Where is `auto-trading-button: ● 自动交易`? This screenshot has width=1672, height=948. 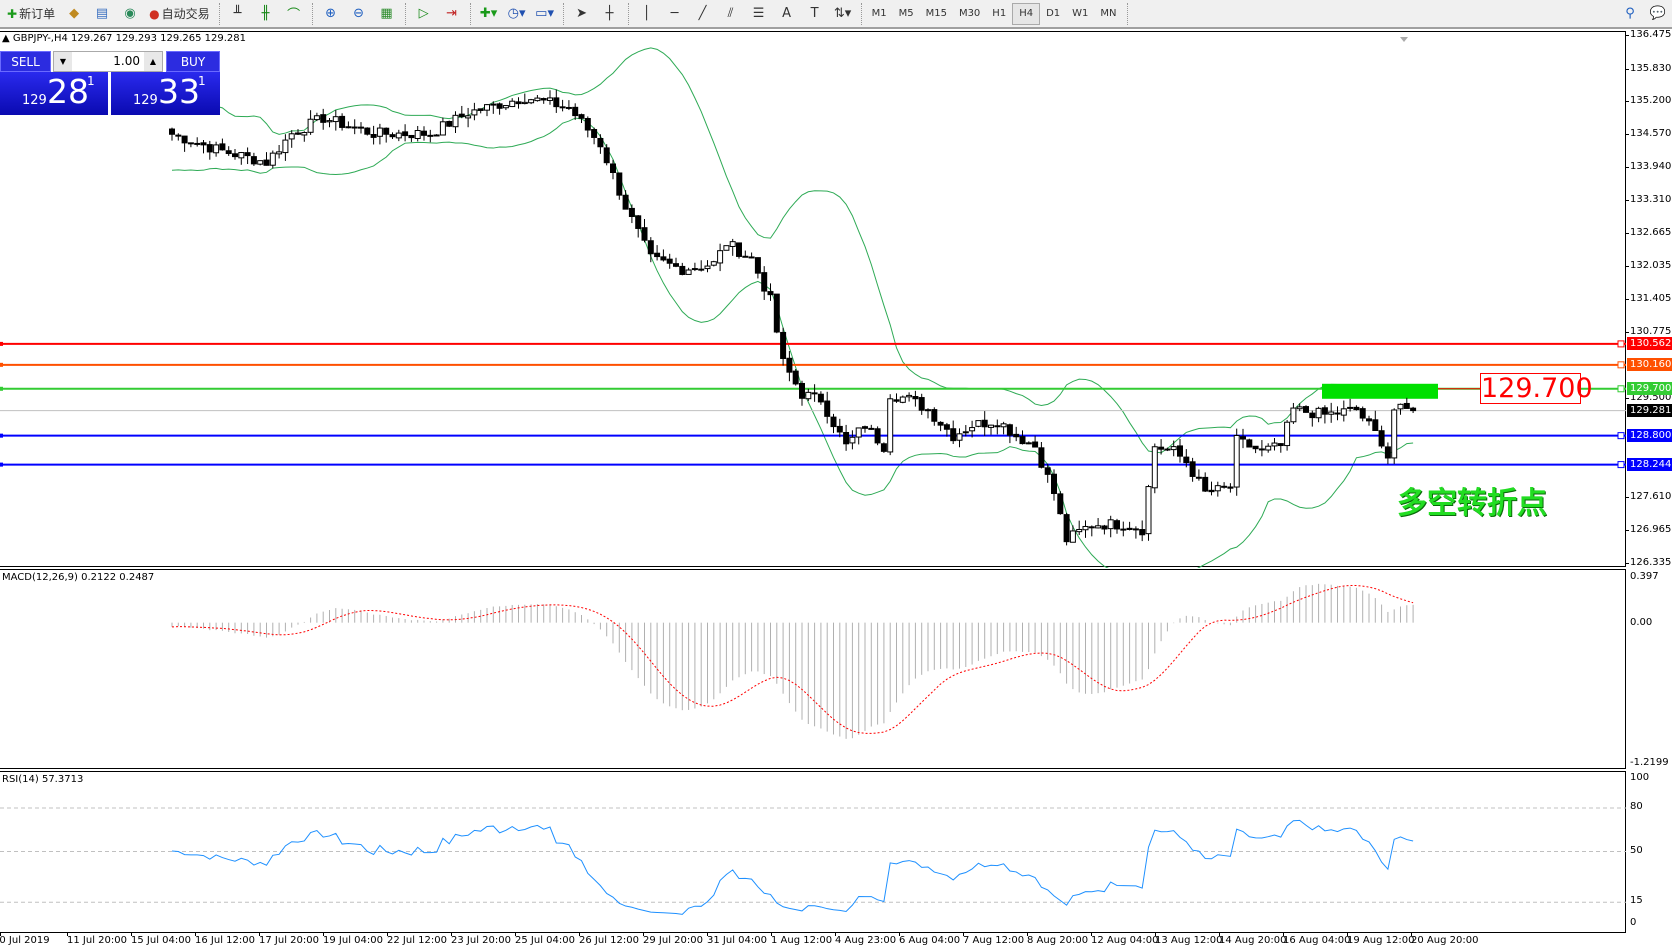
auto-trading-button: ● 自动交易 is located at coordinates (179, 14).